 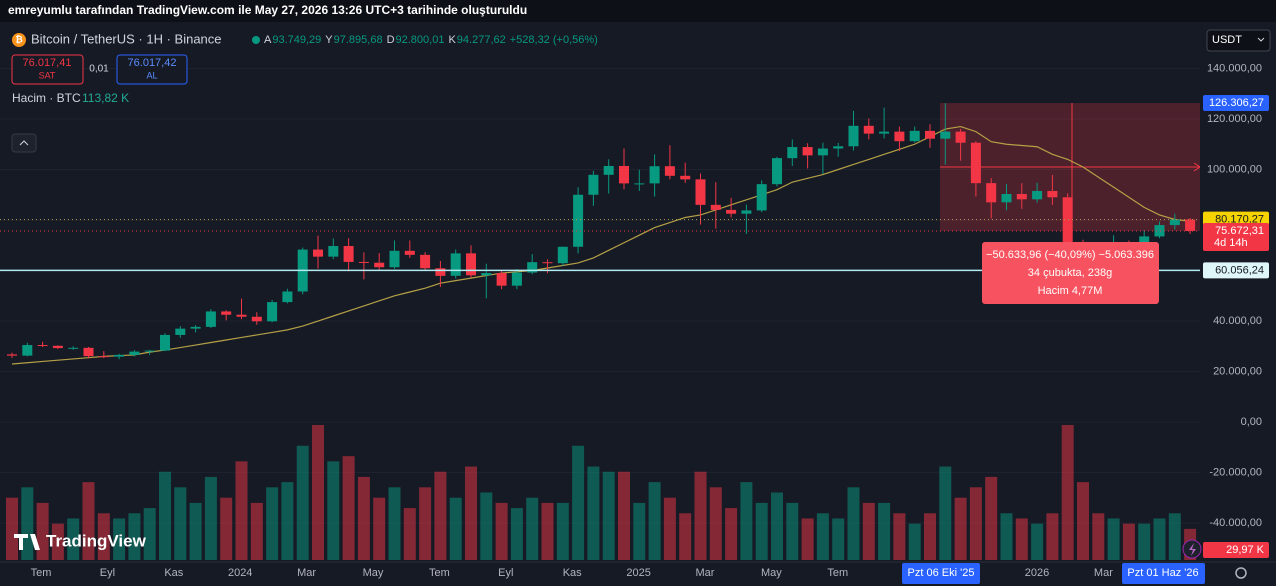 What do you see at coordinates (1234, 68) in the screenshot?
I see `y-tick-label: 140.000,00` at bounding box center [1234, 68].